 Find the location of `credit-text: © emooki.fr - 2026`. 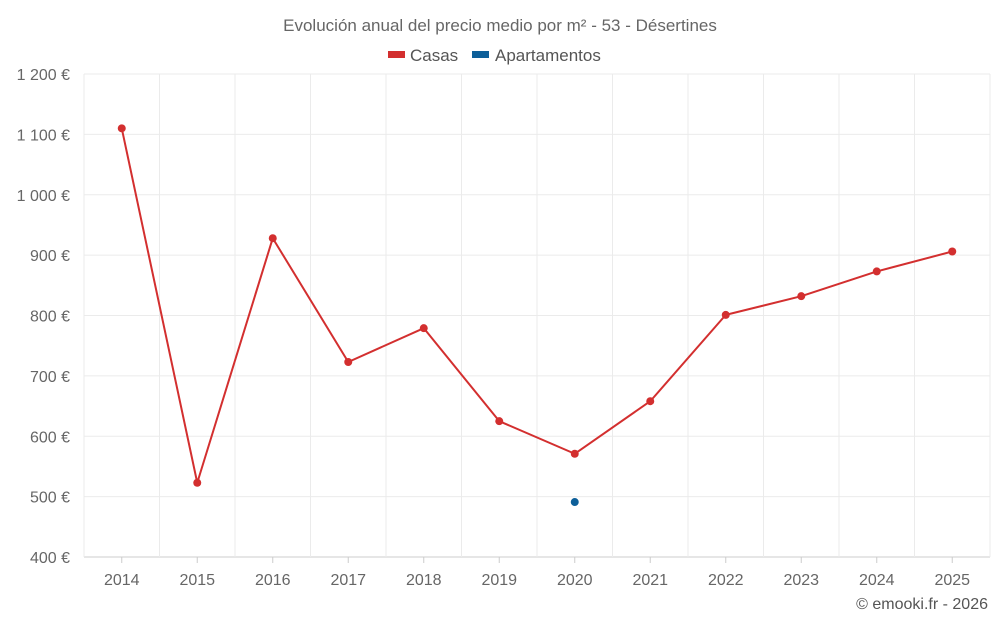

credit-text: © emooki.fr - 2026 is located at coordinates (922, 604).